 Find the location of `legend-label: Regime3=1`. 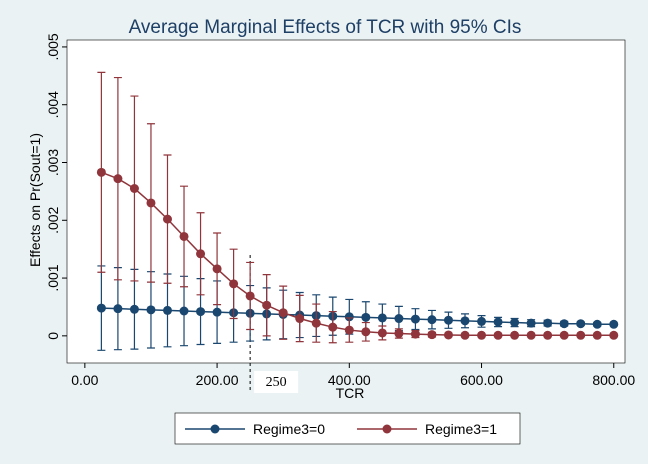

legend-label: Regime3=1 is located at coordinates (461, 429).